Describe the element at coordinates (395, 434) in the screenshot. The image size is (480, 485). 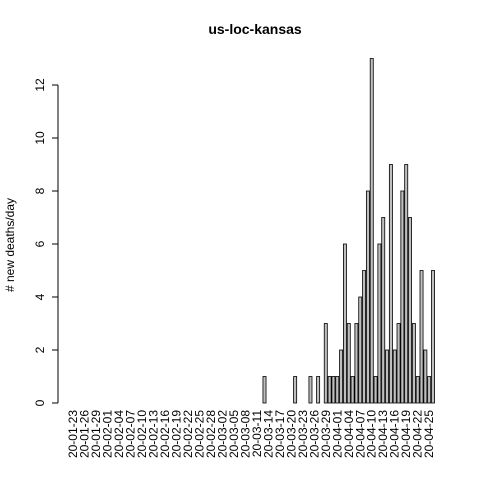
I see `x-tick-label: 20-04-16` at that location.